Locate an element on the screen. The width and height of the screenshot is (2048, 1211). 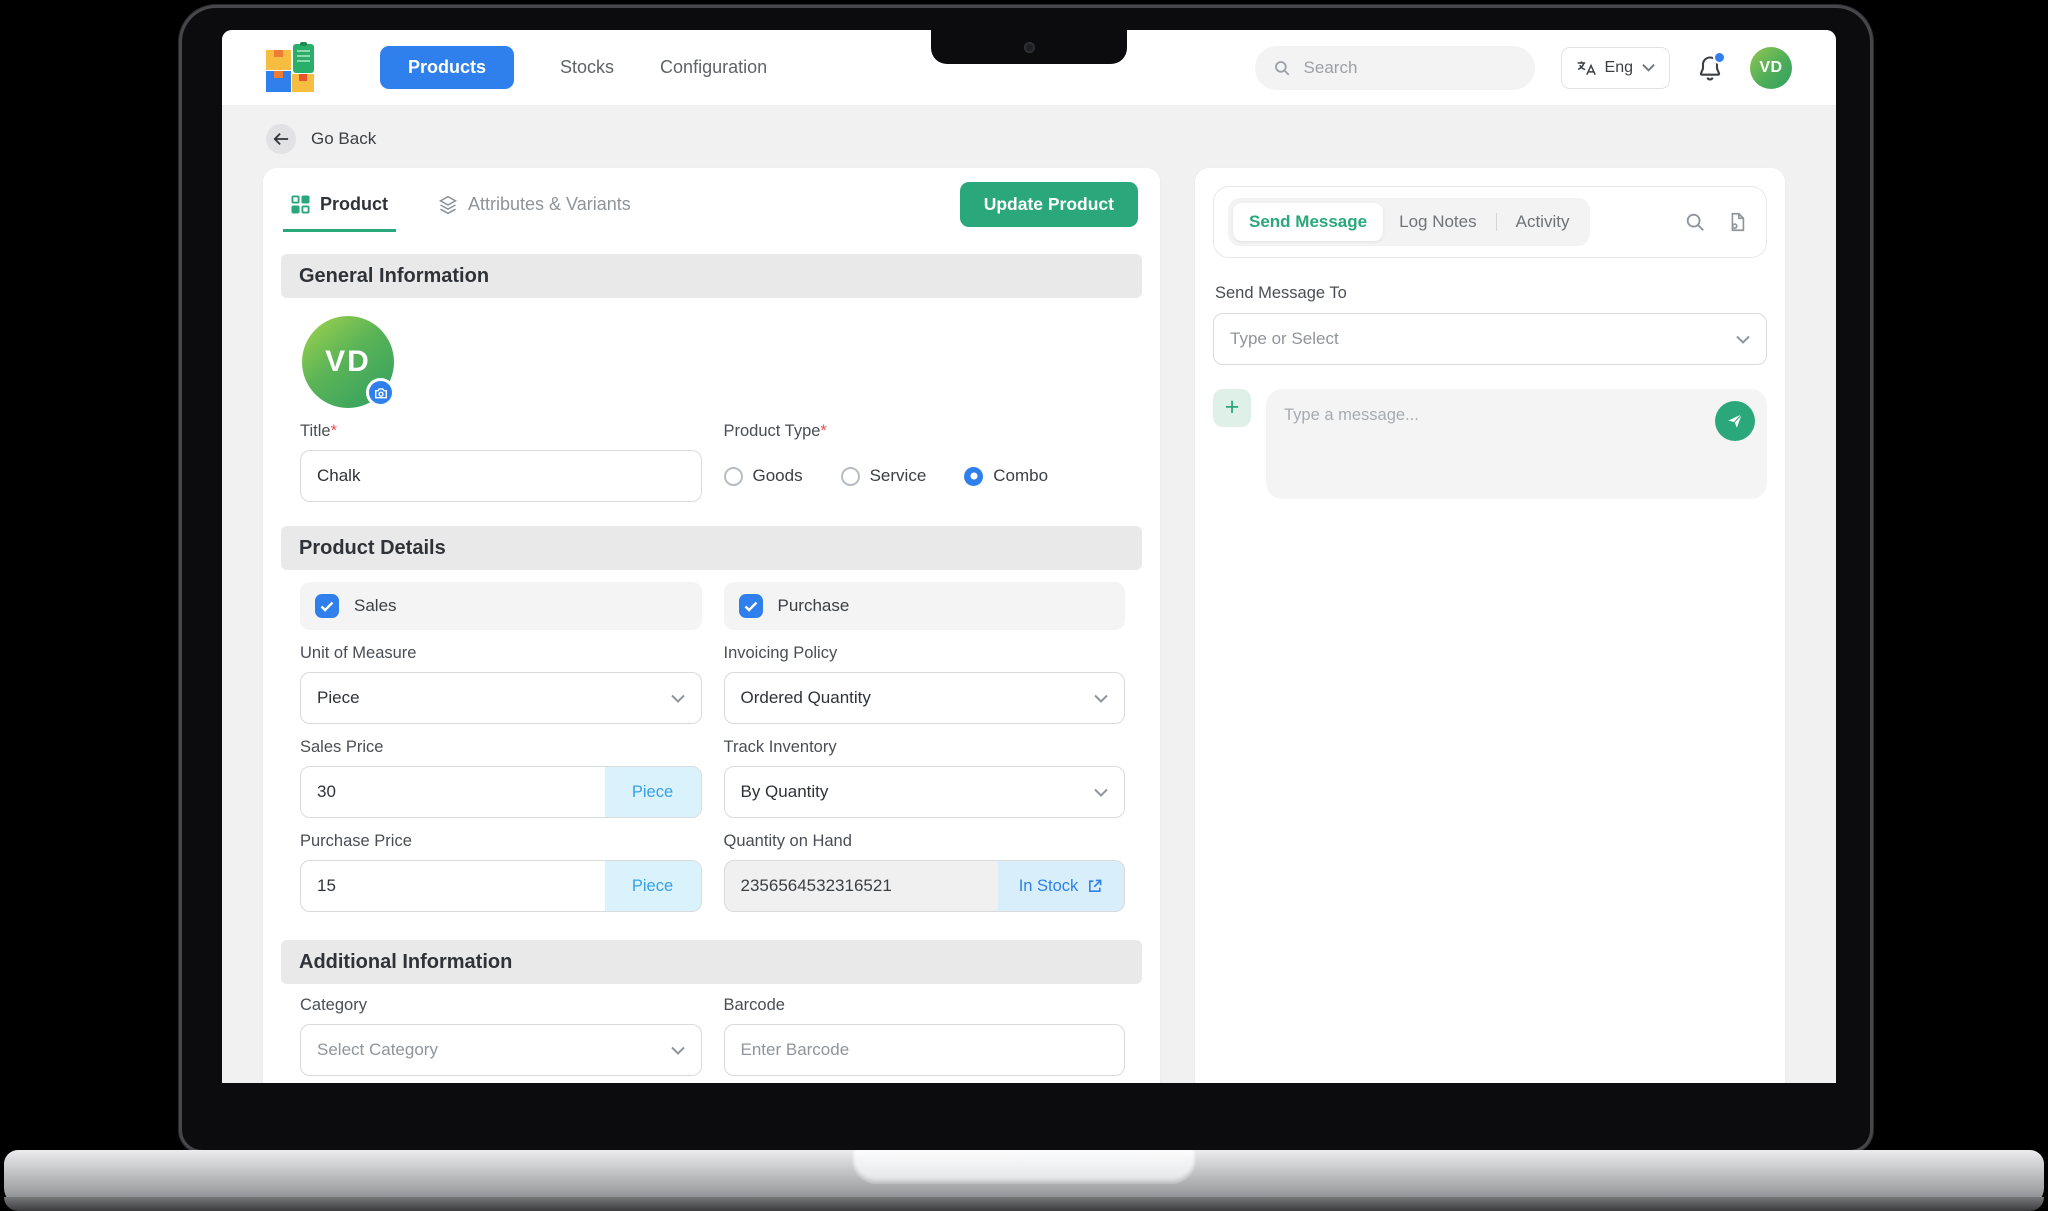
unit-of-measure-label: Unit of Measure is located at coordinates (358, 653).